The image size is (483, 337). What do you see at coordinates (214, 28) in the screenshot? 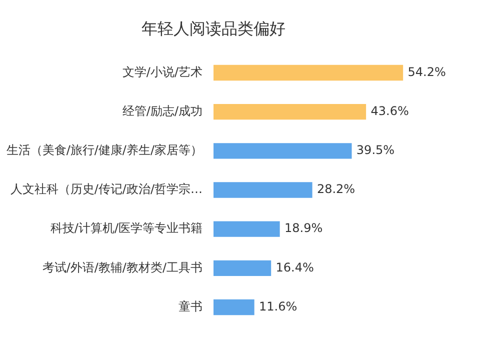
I see `chart-title: 年轻人阅读品类偏好` at bounding box center [214, 28].